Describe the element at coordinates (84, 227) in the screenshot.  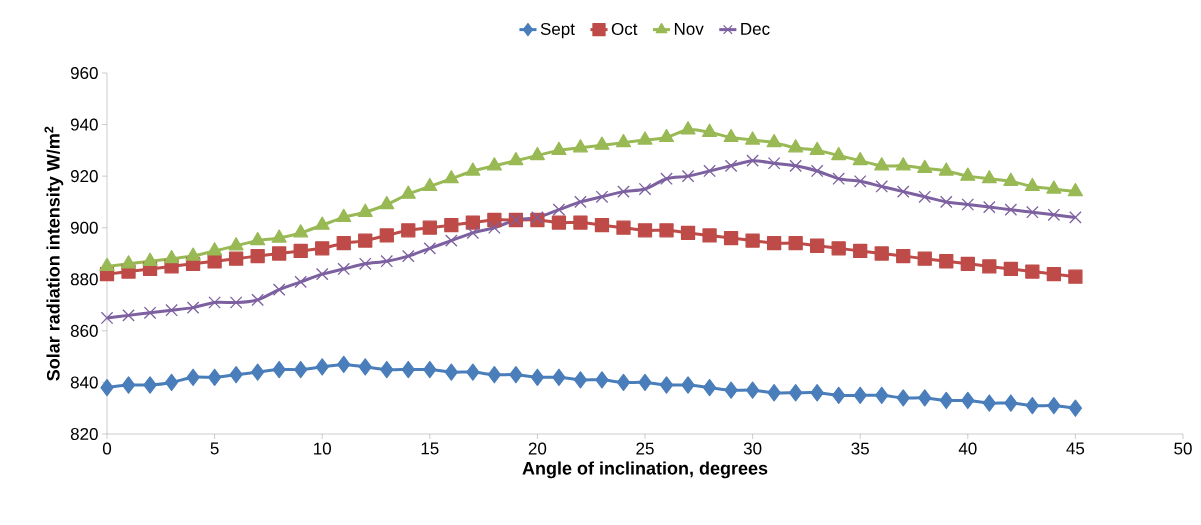
I see `y-tick-label: 900` at that location.